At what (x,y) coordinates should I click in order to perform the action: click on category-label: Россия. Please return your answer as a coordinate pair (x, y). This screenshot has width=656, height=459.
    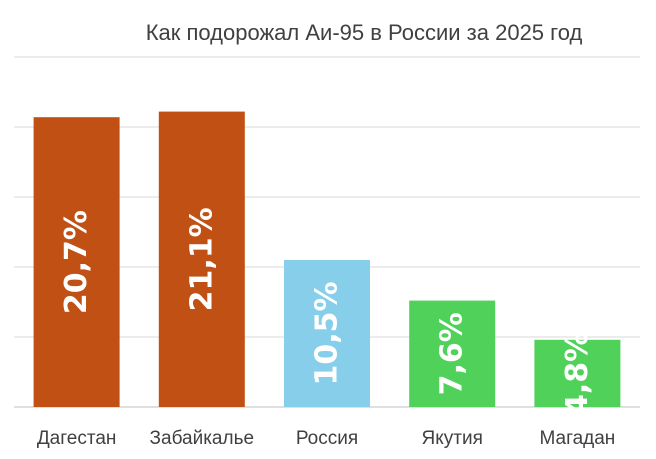
    Looking at the image, I should click on (327, 438).